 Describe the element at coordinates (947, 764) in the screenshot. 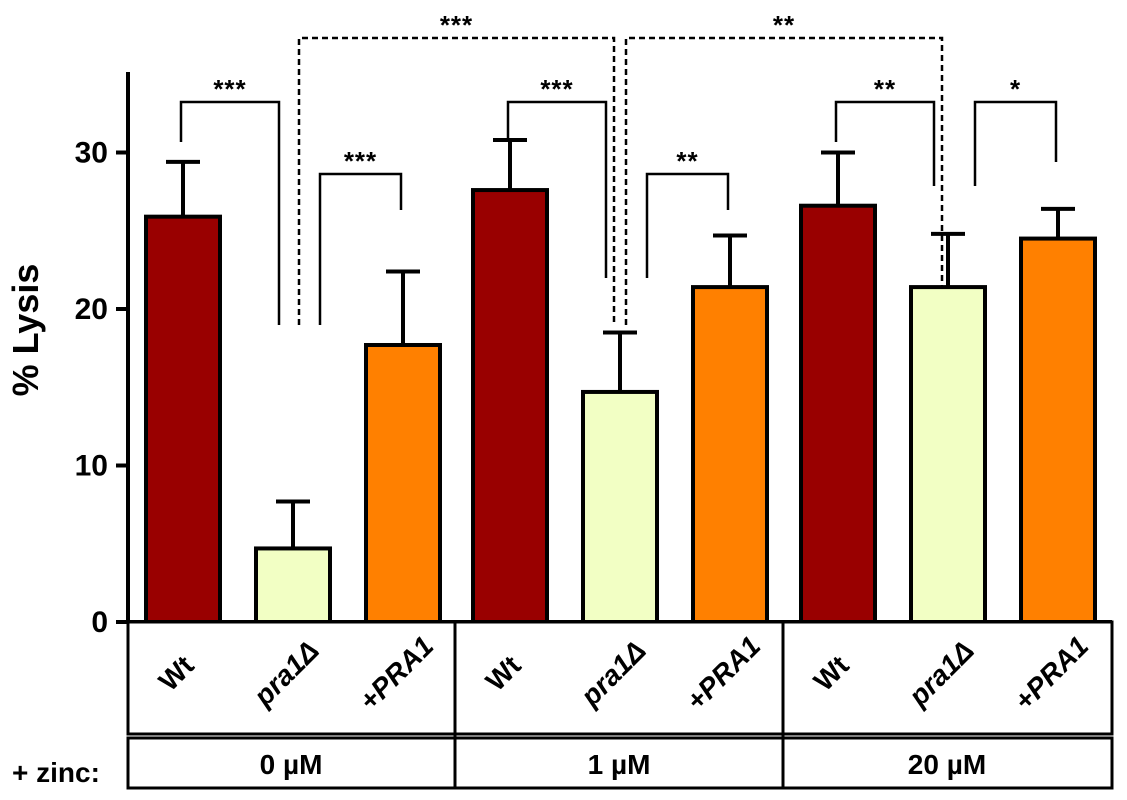

I see `zinc-concentration-label: 20 µM` at that location.